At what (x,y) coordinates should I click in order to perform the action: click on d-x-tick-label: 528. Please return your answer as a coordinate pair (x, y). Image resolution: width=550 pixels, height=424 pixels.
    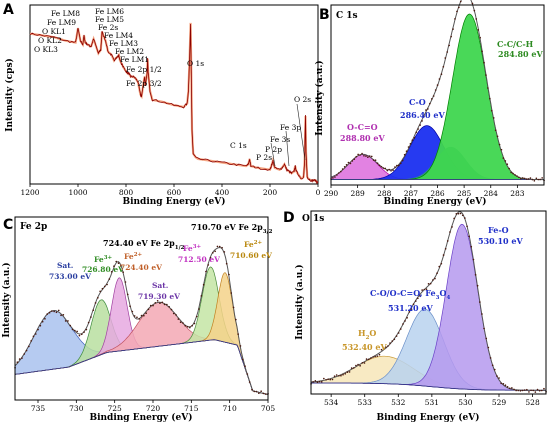
    Looking at the image, I should click on (532, 402).